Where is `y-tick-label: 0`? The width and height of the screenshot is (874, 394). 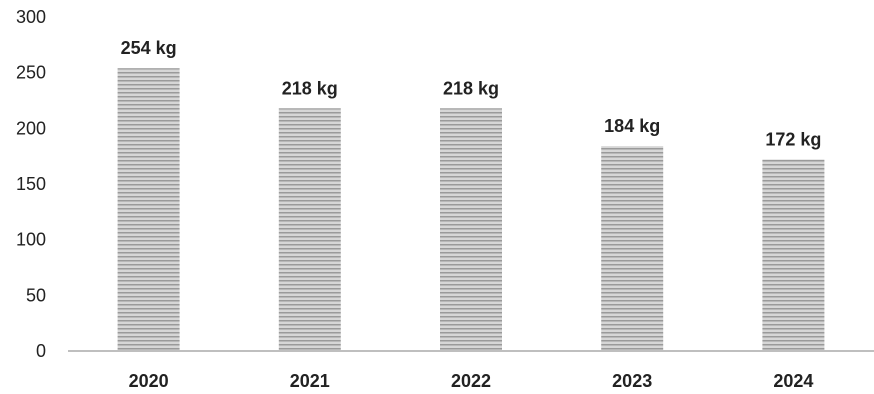 y-tick-label: 0 is located at coordinates (41, 351).